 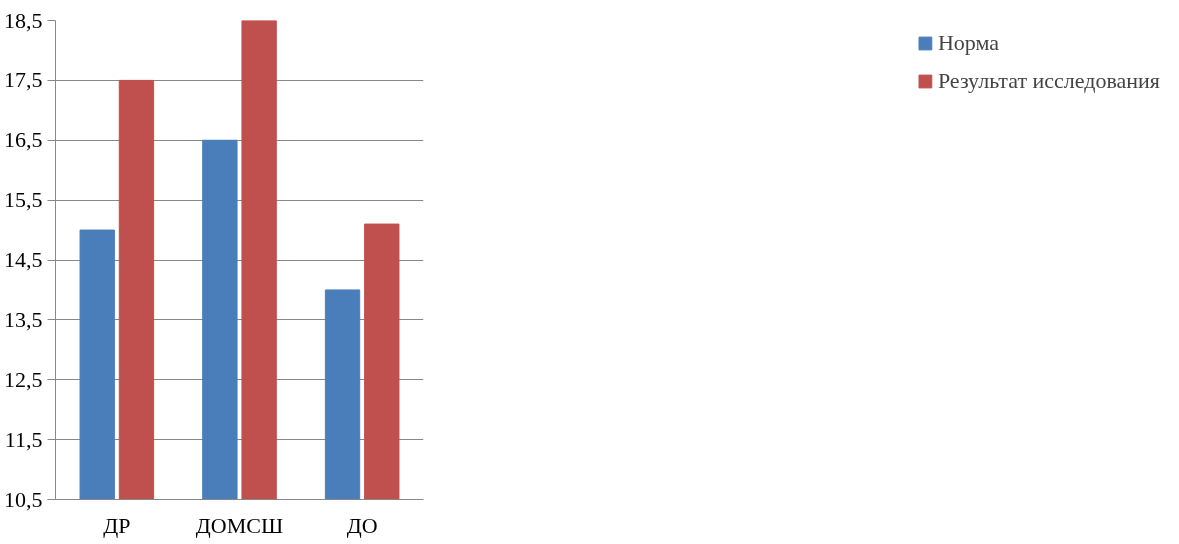 I want to click on y-tick-label: 18,5, so click(x=23, y=20).